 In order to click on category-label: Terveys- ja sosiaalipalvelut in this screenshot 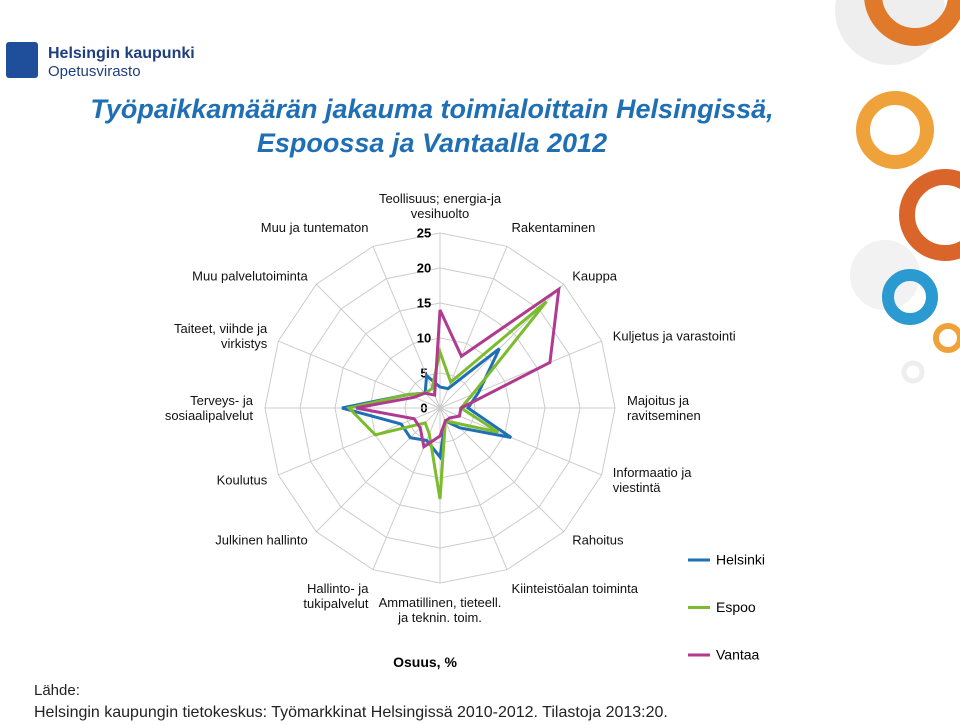, I will do `click(208, 408)`.